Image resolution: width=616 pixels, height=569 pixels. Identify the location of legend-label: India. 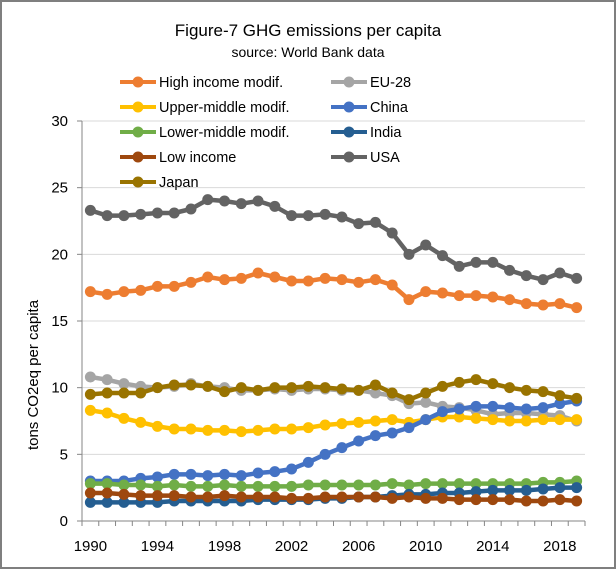
(386, 133).